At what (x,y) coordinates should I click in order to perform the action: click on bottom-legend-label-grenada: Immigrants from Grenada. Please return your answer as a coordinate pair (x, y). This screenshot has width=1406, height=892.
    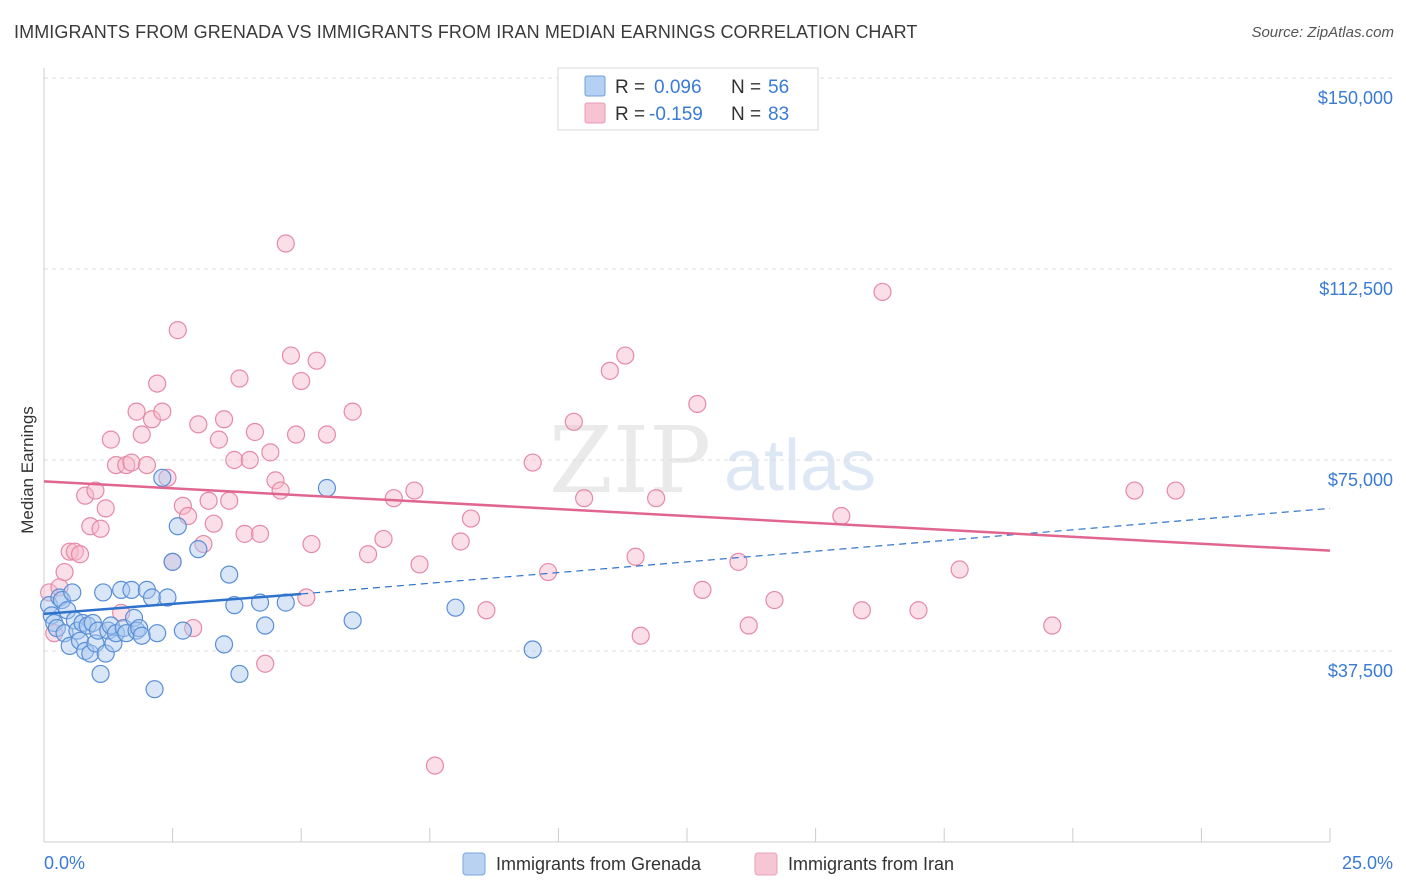
    Looking at the image, I should click on (599, 864).